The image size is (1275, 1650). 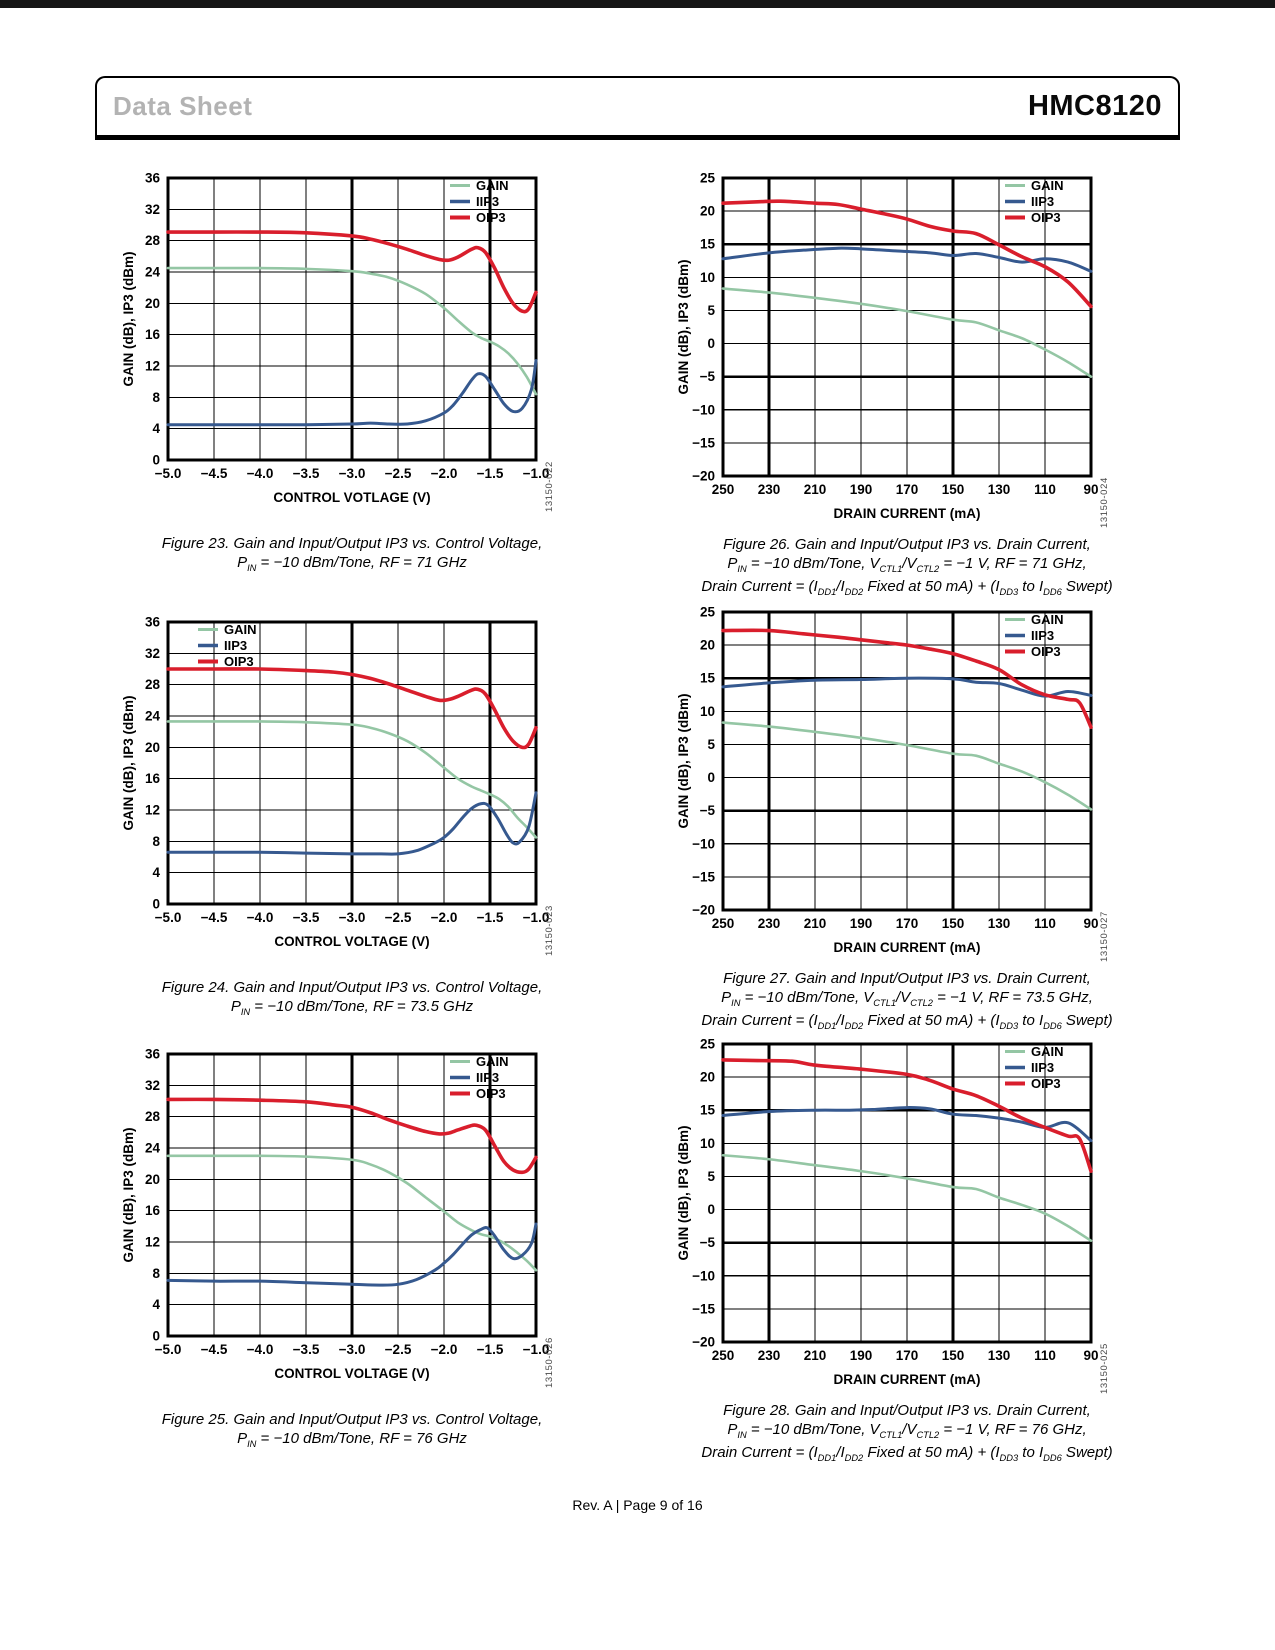 I want to click on series-lines, so click(x=352, y=761).